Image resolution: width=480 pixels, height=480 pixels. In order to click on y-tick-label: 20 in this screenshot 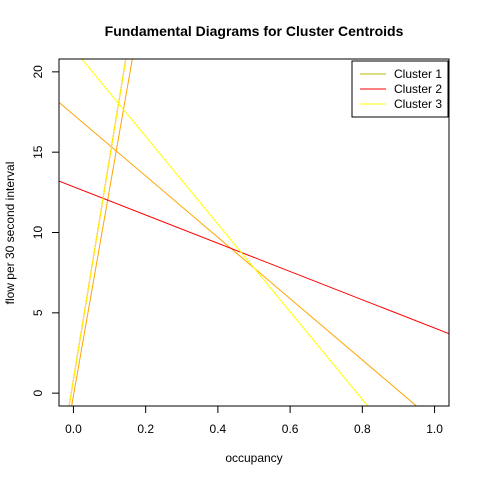, I will do `click(38, 72)`.